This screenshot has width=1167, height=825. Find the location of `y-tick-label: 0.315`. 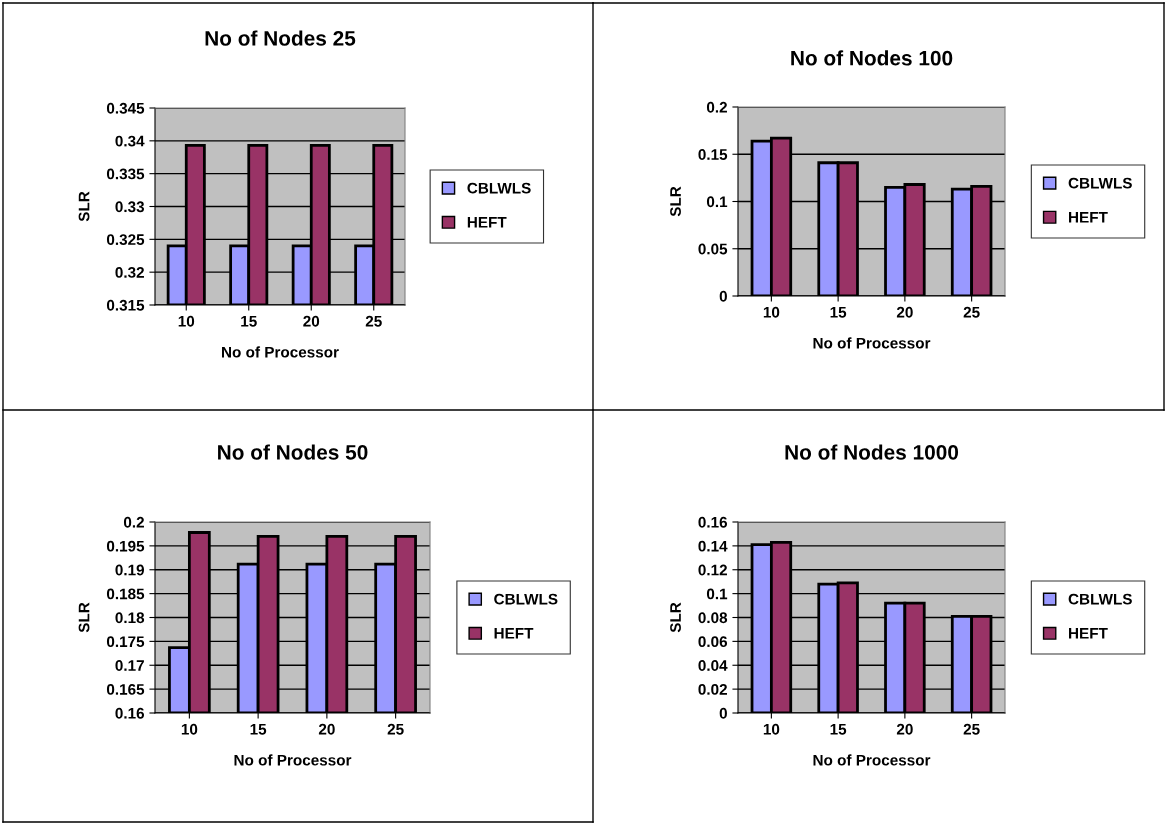

y-tick-label: 0.315 is located at coordinates (125, 305).